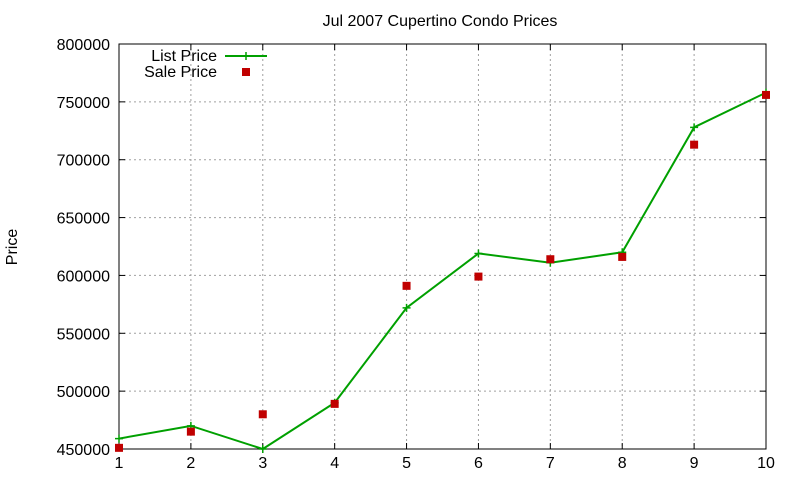 The height and width of the screenshot is (480, 800). Describe the element at coordinates (550, 463) in the screenshot. I see `x-tick-label: 7` at that location.